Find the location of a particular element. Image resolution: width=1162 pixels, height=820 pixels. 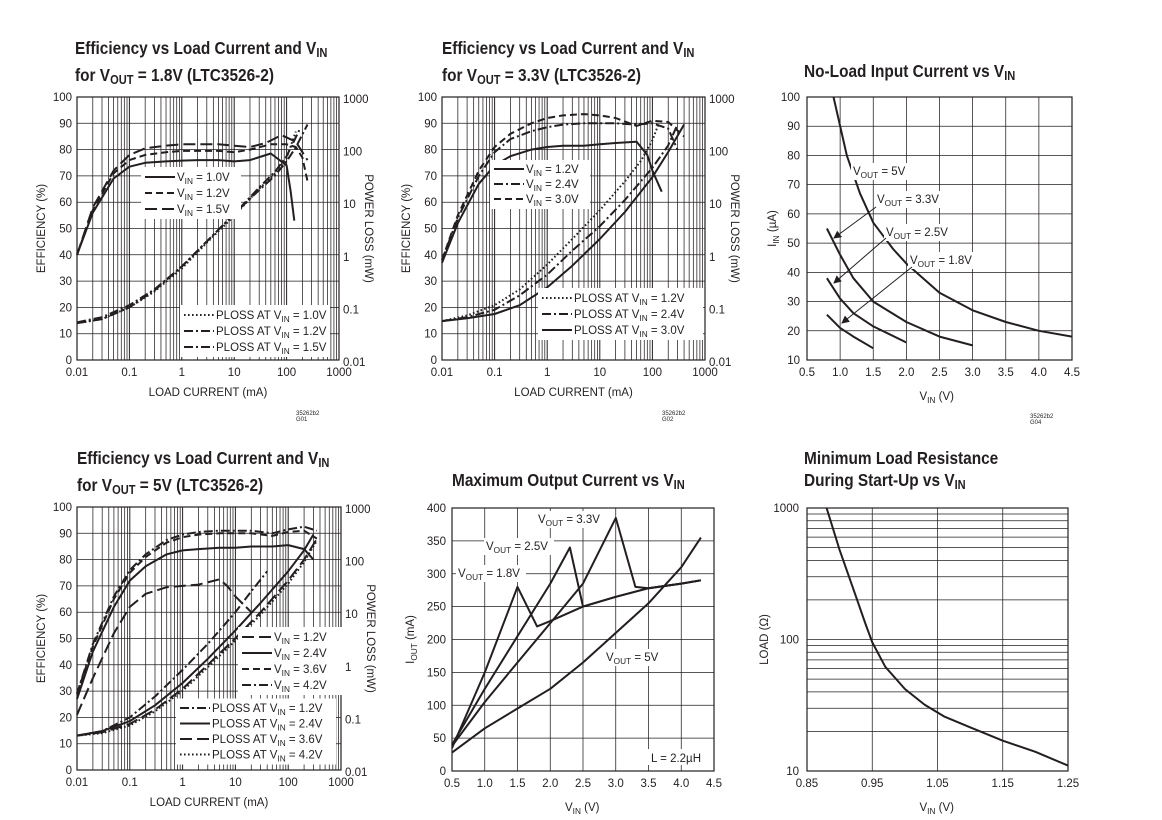

x-tick-label: 3.0 is located at coordinates (973, 373).